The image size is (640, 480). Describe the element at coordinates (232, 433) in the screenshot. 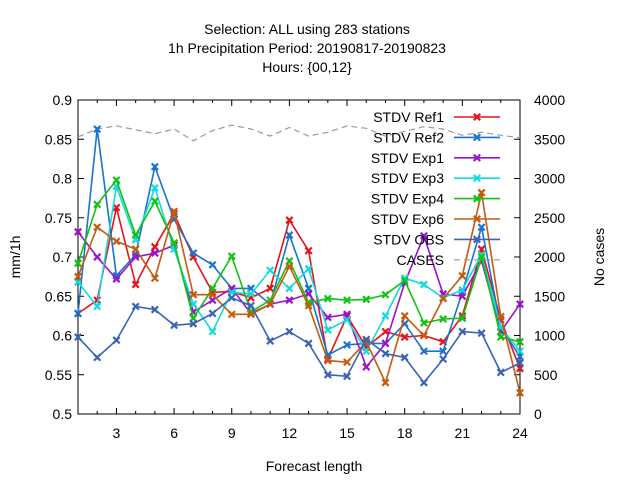

I see `x-tick-label: 9` at that location.